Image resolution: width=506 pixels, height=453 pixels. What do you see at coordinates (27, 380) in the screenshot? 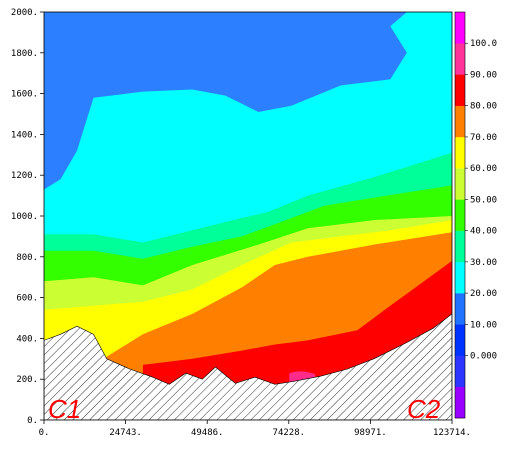
I see `y-tick-label: 200.` at bounding box center [27, 380].